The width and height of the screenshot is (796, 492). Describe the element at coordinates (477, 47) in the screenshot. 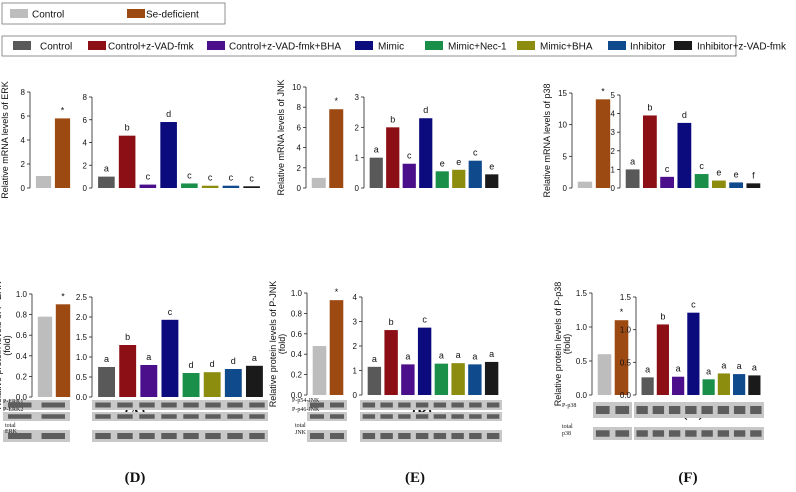

I see `legend-label: Mimic+Nec-1` at that location.